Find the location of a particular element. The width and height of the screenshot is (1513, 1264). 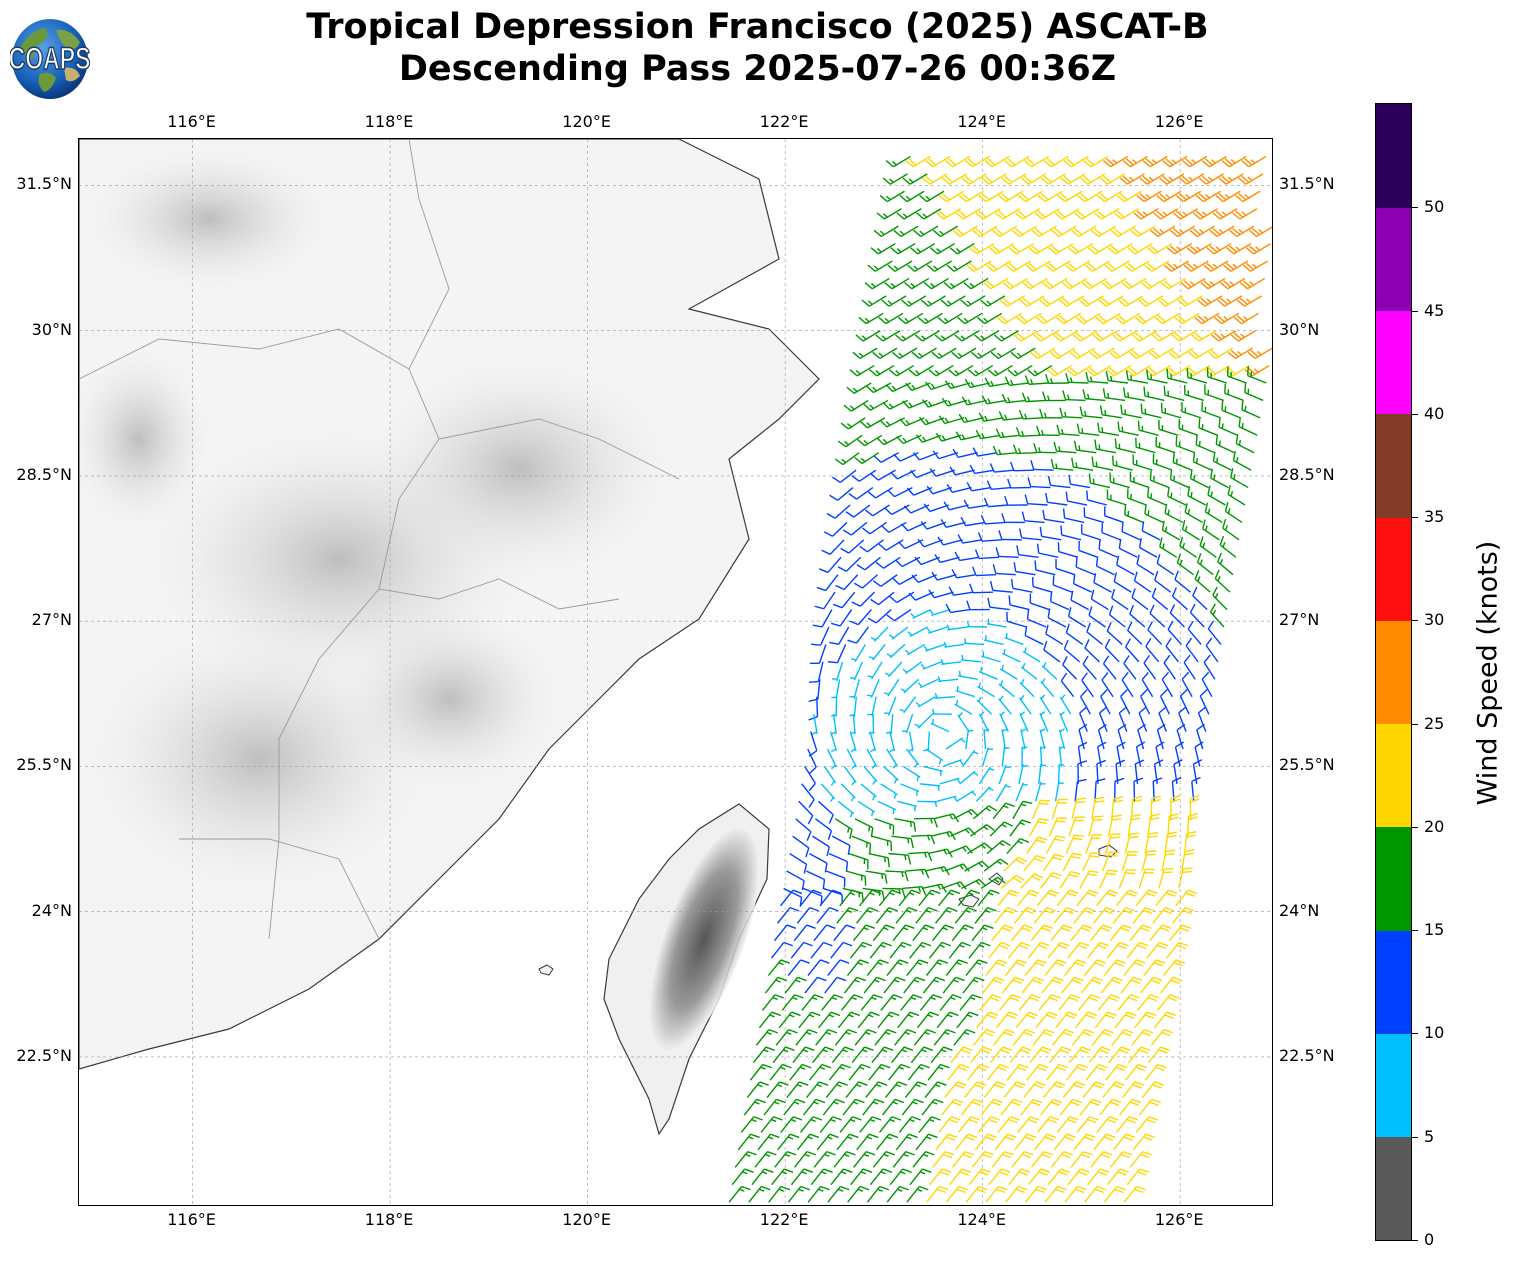

lon-tick-label-bottom: 116°E is located at coordinates (191, 1219).